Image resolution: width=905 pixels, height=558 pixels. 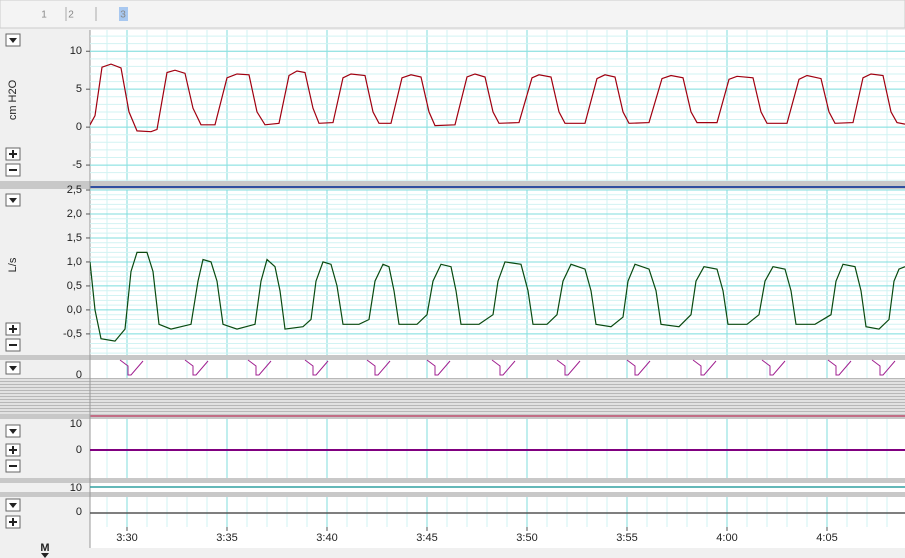 What do you see at coordinates (44, 15) in the screenshot?
I see `tab: 1` at bounding box center [44, 15].